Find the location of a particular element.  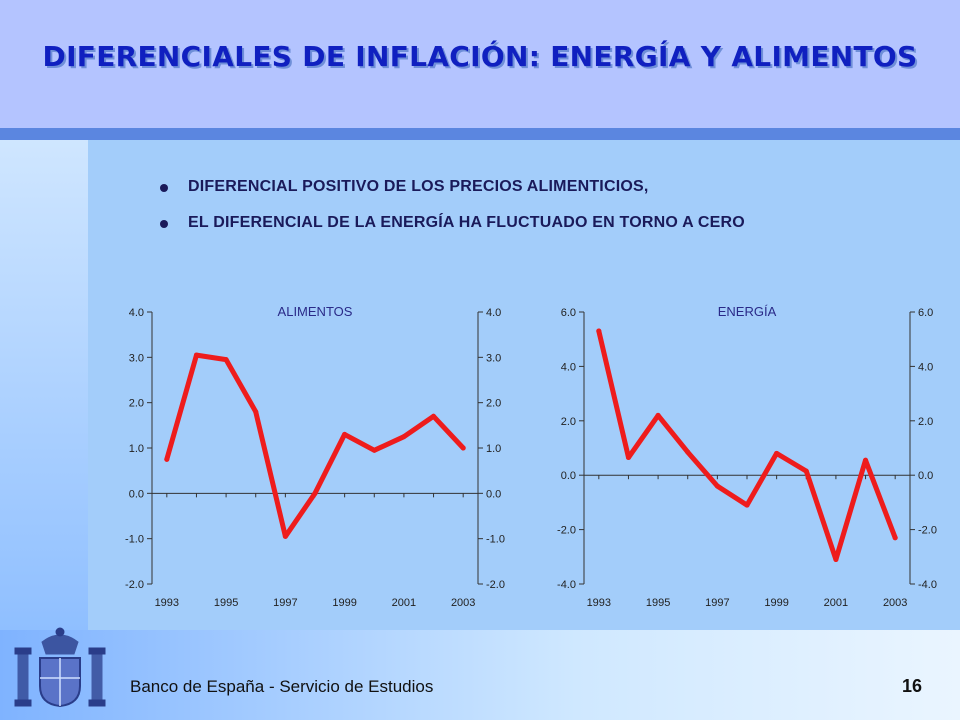

y-tick-label-left: 1.0 is located at coordinates (136, 449).